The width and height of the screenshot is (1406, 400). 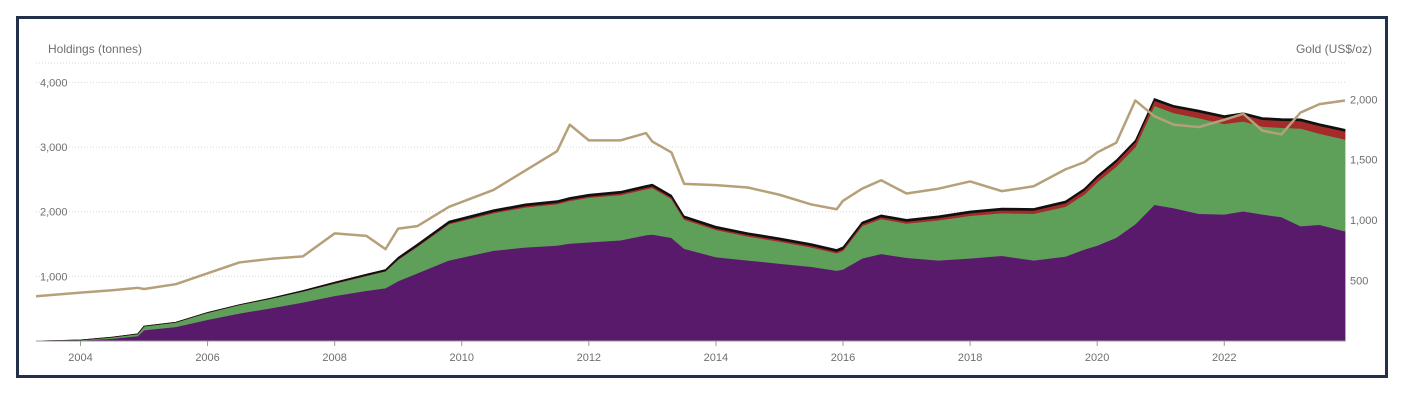 What do you see at coordinates (970, 358) in the screenshot?
I see `x-tick-label: 2018` at bounding box center [970, 358].